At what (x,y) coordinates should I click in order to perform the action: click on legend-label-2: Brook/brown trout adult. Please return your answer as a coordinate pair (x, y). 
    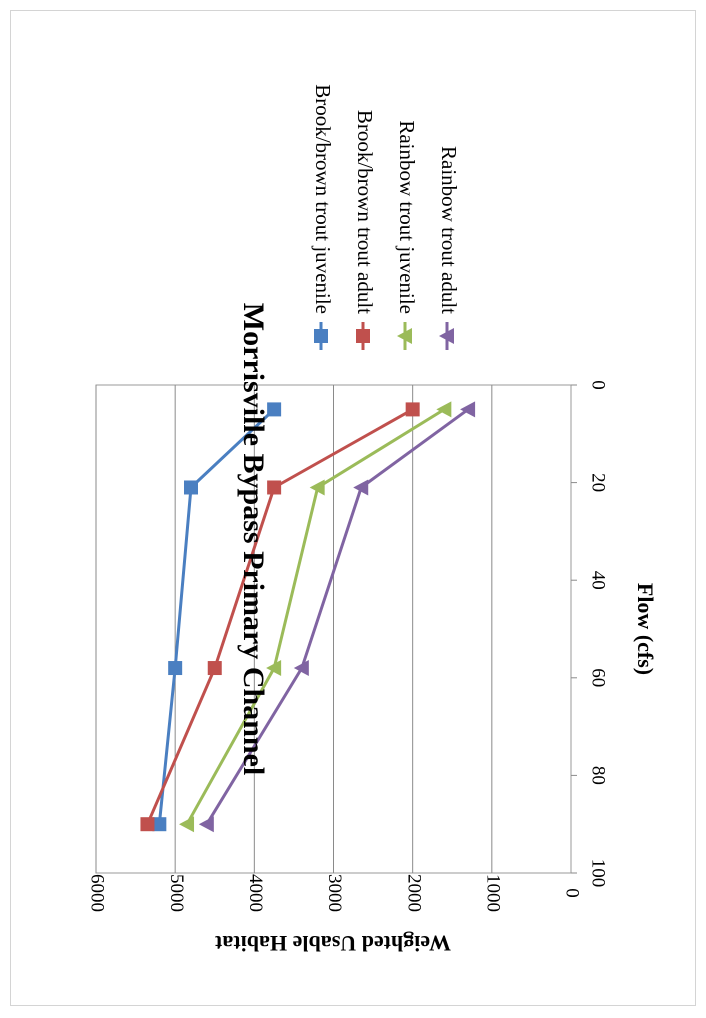
    Looking at the image, I should click on (365, 212).